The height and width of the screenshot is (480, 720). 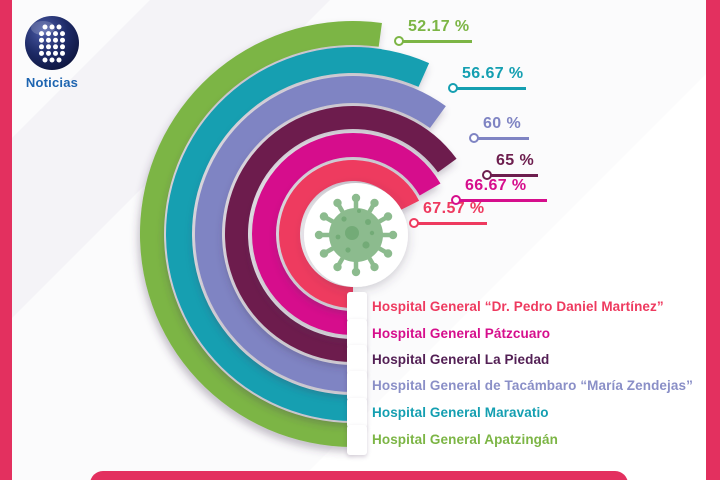 What do you see at coordinates (359, 475) in the screenshot?
I see `frame-bottom-bar` at bounding box center [359, 475].